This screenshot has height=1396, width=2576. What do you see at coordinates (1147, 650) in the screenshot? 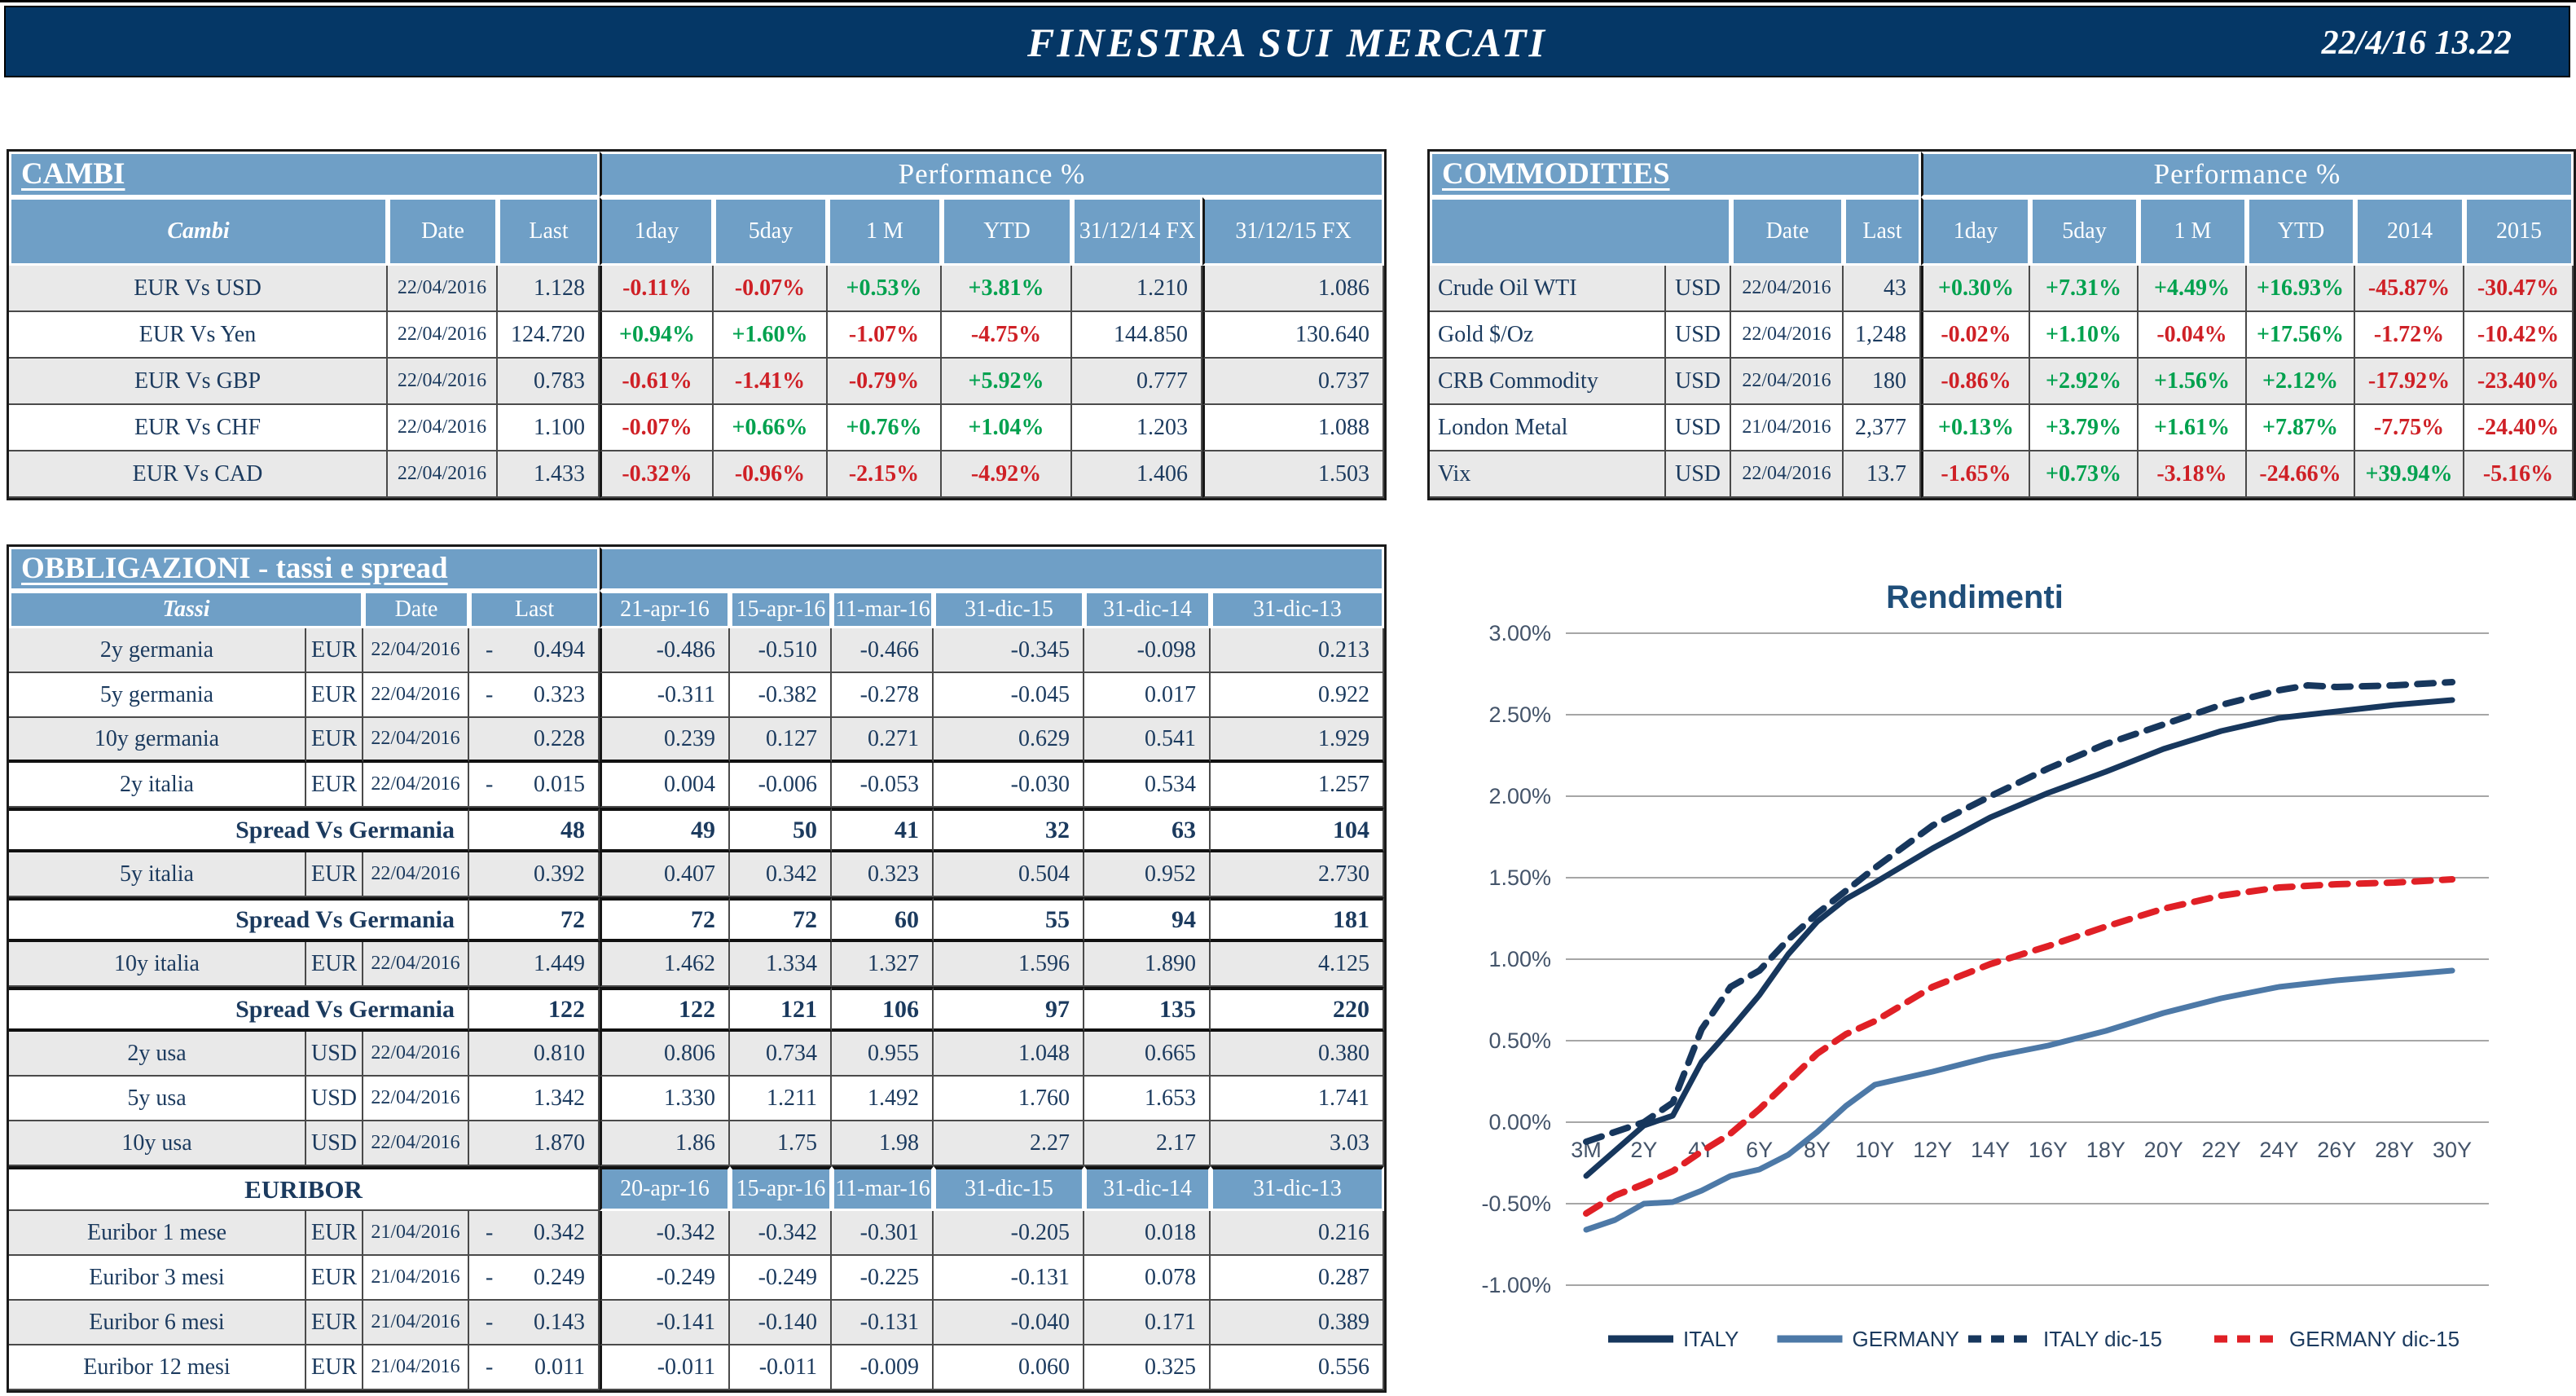
I see `bond-hist-31-dic-14: -0.098` at bounding box center [1147, 650].